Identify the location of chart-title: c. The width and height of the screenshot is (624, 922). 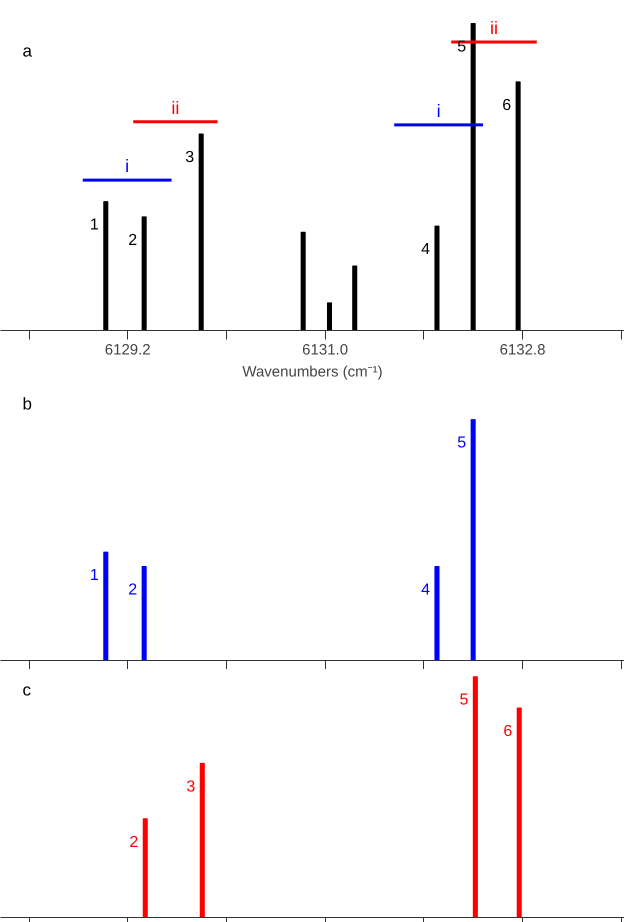
(27, 690).